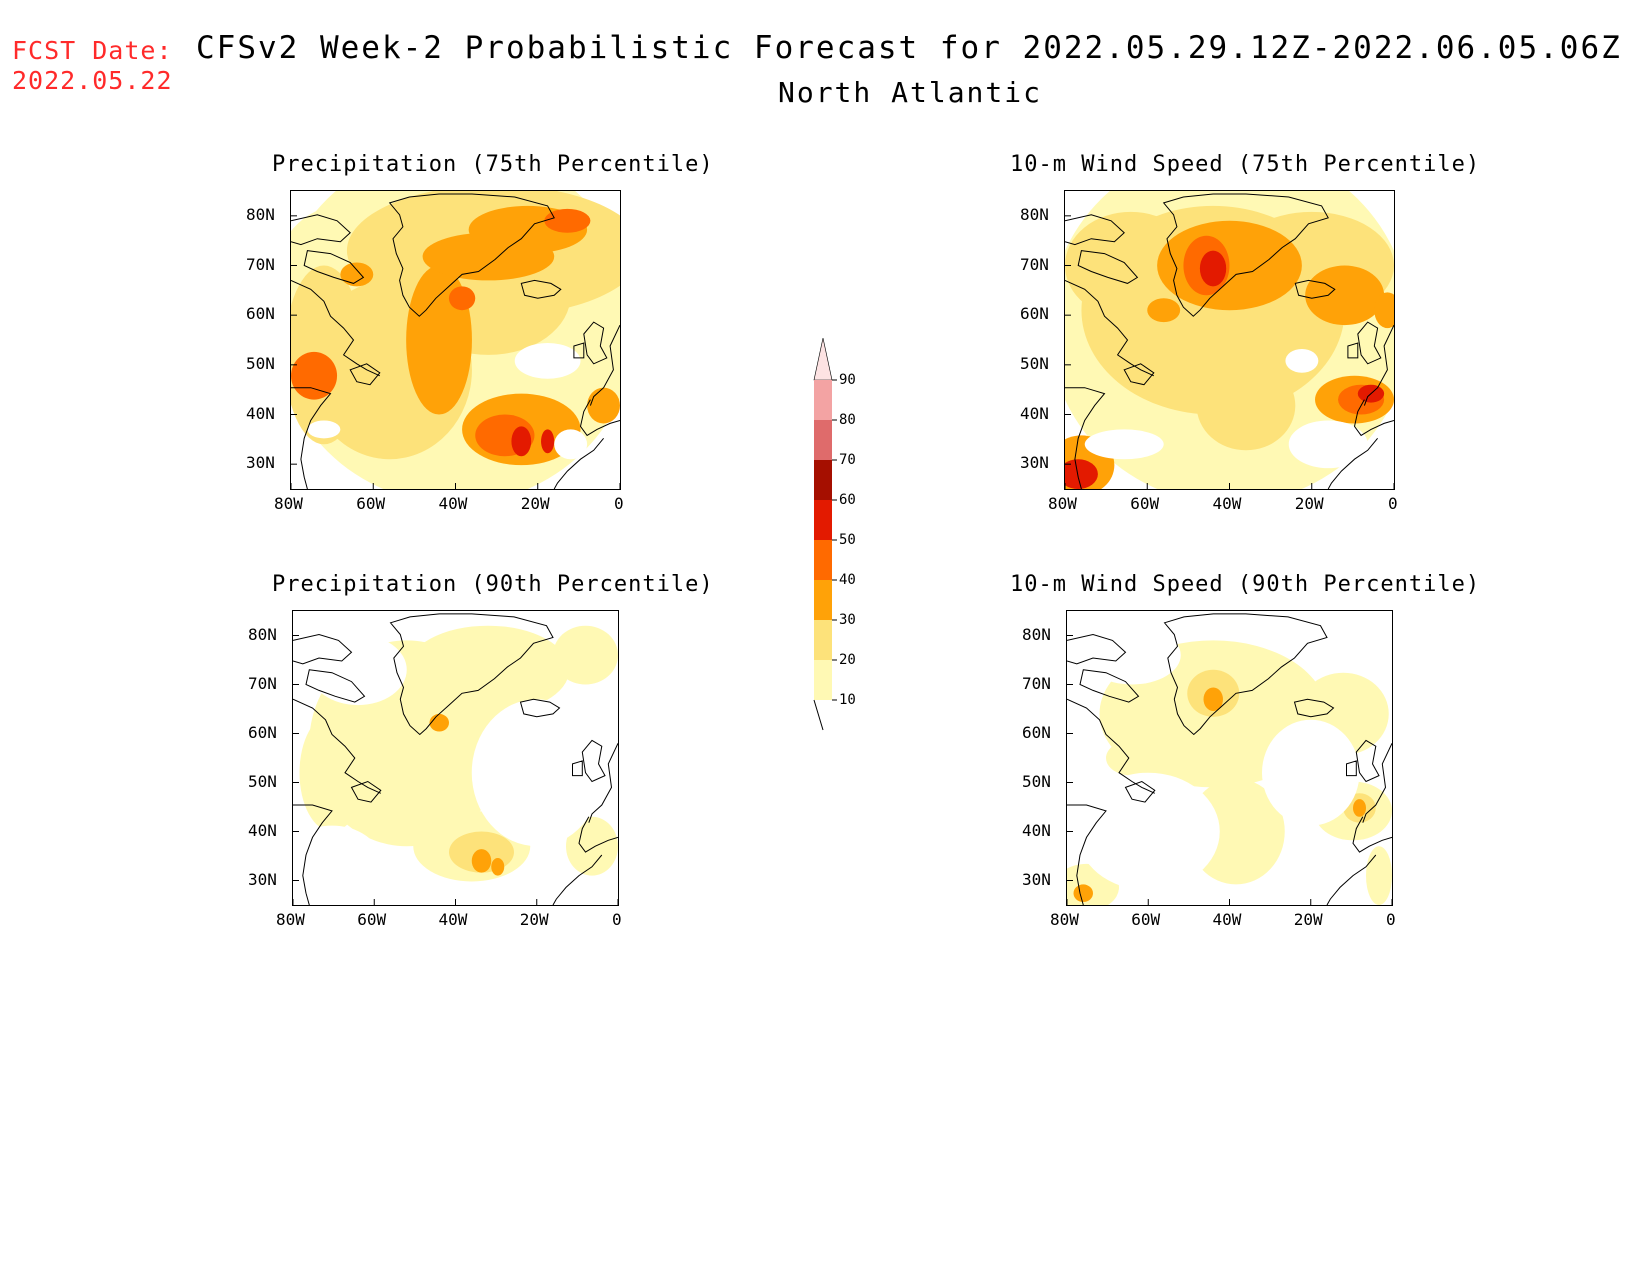 The height and width of the screenshot is (1275, 1650). Describe the element at coordinates (493, 164) in the screenshot. I see `panel-title-precip-75: Precipitation (75th Percentile)` at that location.